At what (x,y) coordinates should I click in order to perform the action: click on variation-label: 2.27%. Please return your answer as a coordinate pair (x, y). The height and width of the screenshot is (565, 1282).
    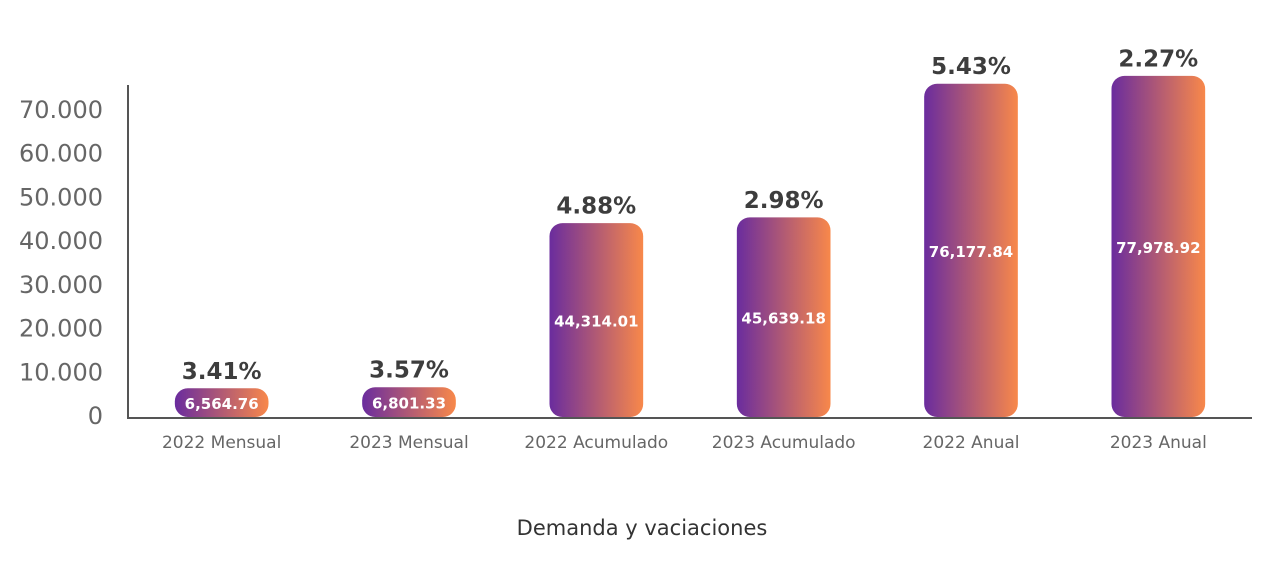
    Looking at the image, I should click on (1158, 59).